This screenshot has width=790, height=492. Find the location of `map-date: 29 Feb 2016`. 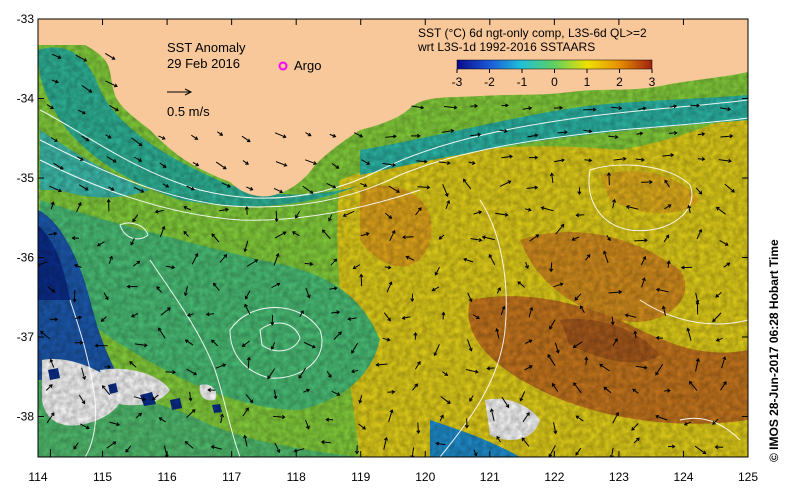

map-date: 29 Feb 2016 is located at coordinates (203, 63).